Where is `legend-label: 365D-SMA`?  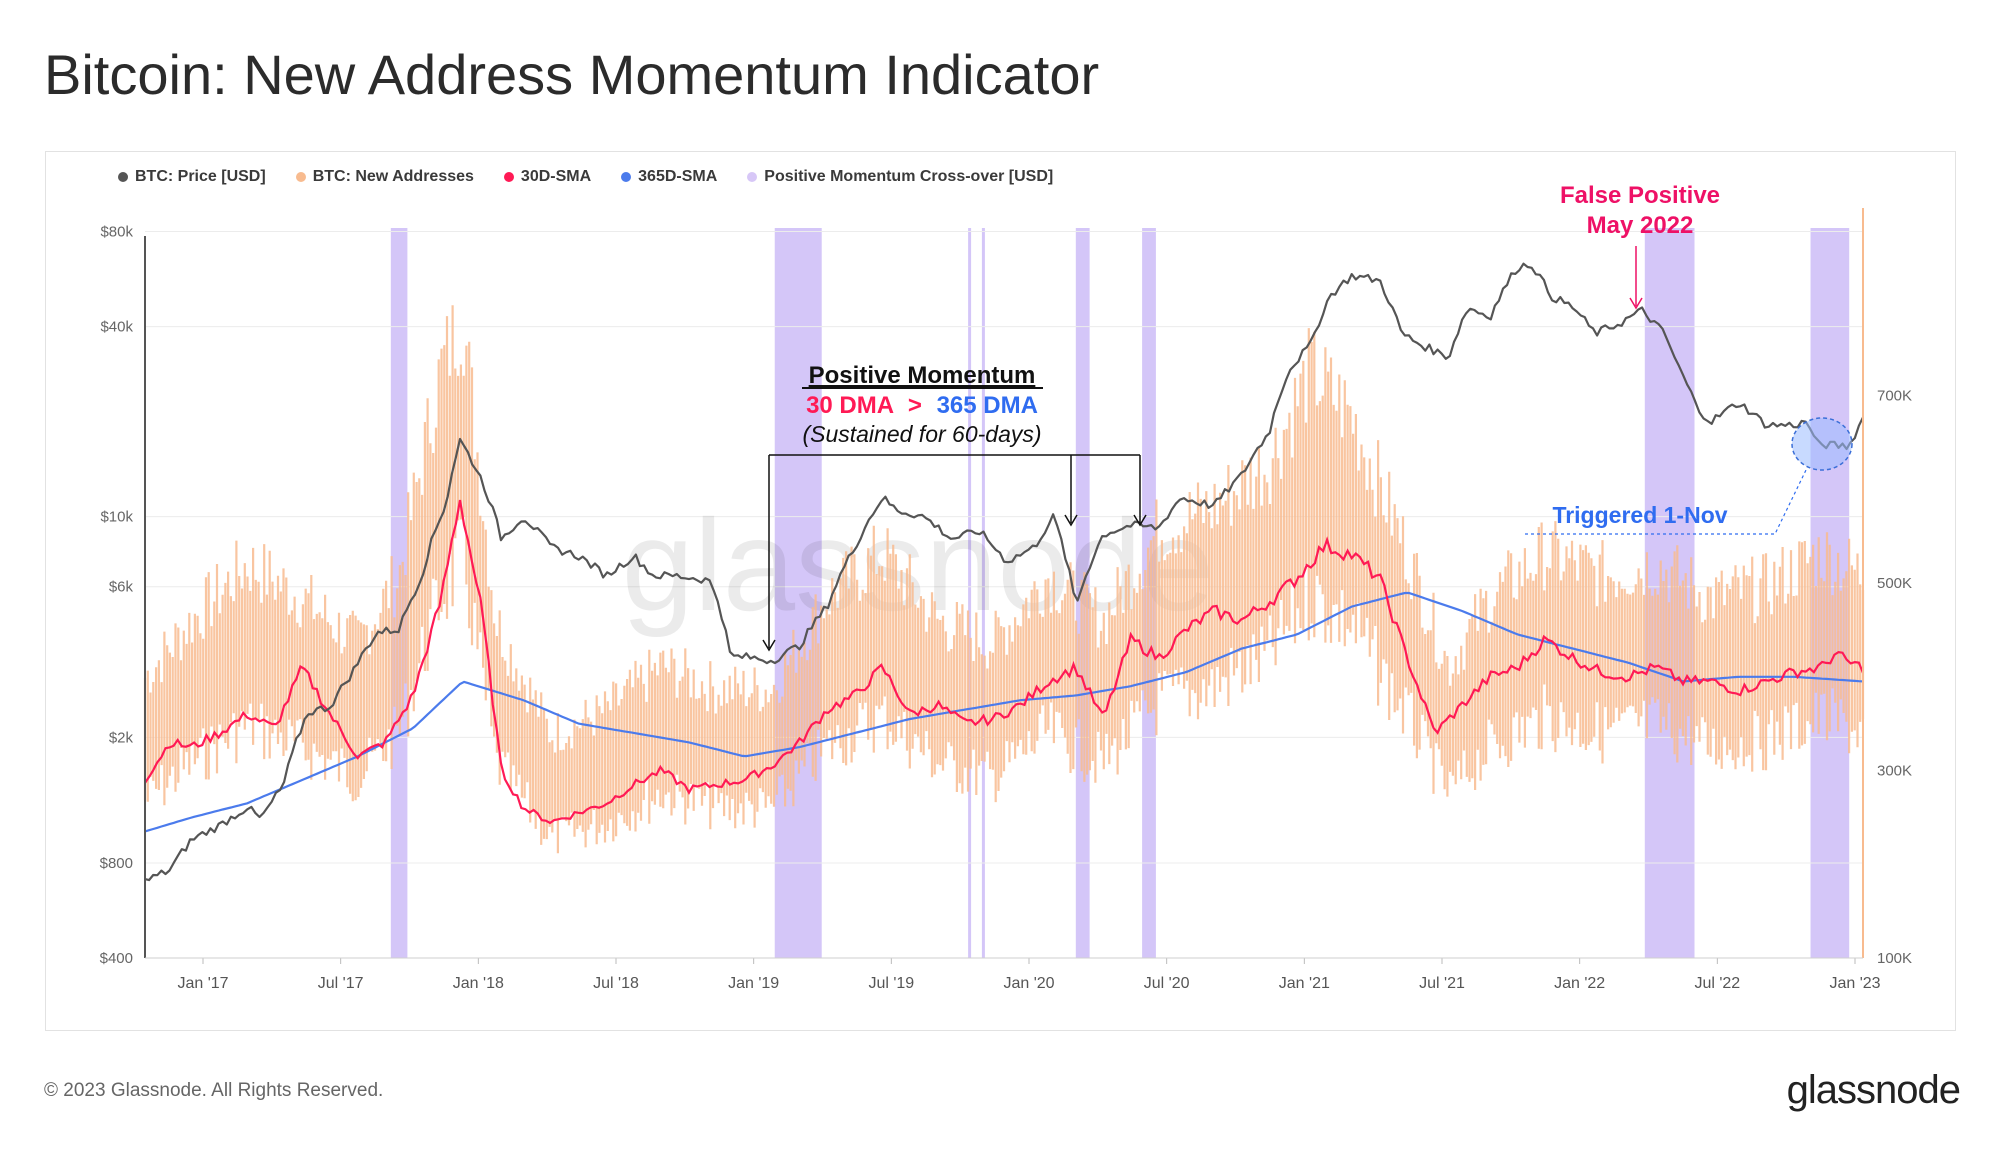
legend-label: 365D-SMA is located at coordinates (678, 176).